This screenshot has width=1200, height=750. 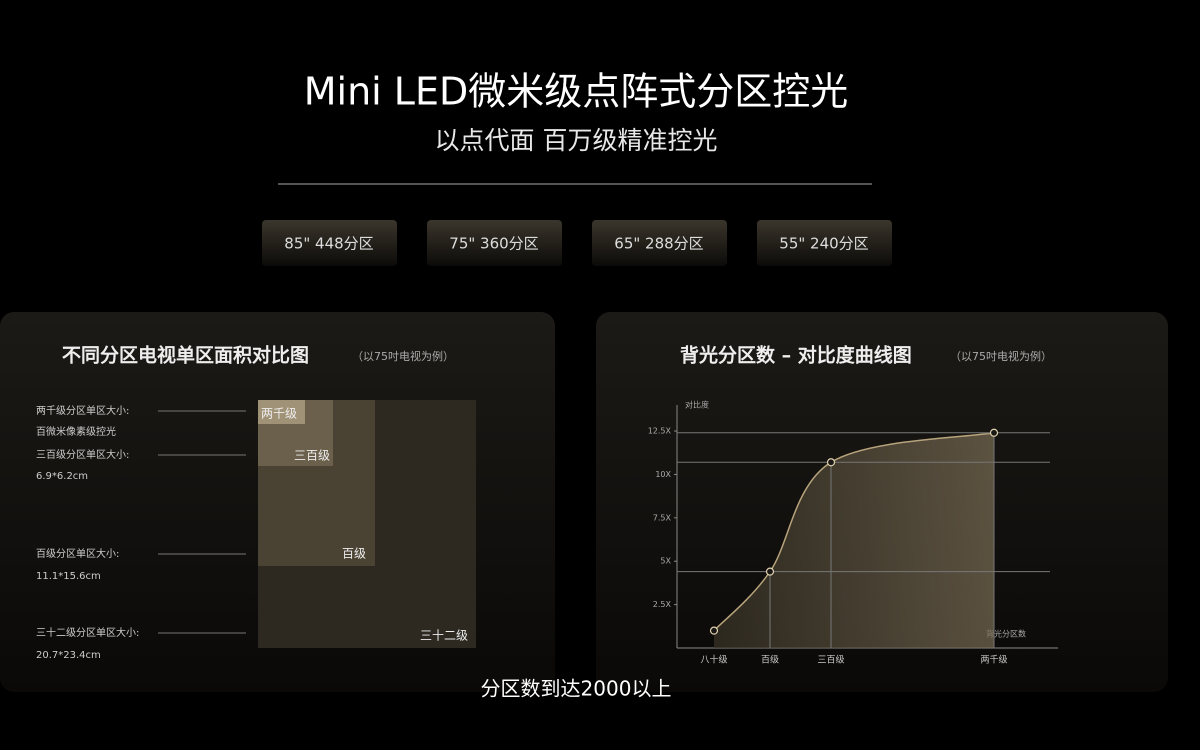 I want to click on caption: 分区数到达2000以上, so click(x=576, y=689).